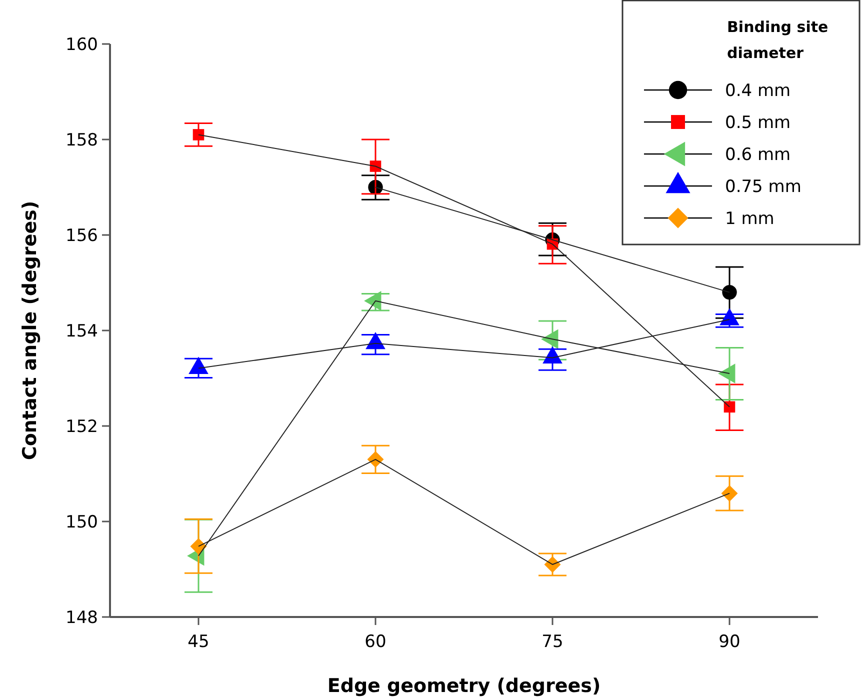  What do you see at coordinates (749, 218) in the screenshot?
I see `legend-label: 1 mm` at bounding box center [749, 218].